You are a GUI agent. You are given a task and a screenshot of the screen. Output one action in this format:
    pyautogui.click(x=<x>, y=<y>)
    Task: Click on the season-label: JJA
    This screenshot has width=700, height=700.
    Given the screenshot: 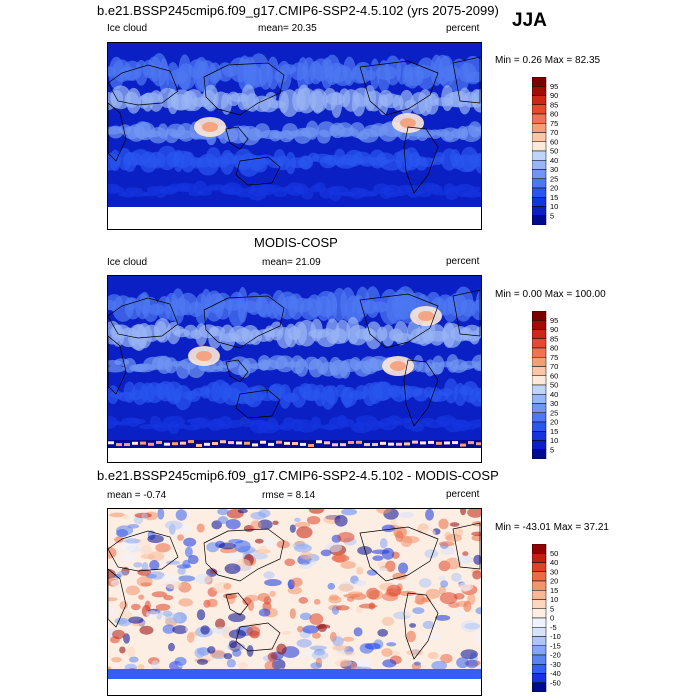 What is the action you would take?
    pyautogui.click(x=529, y=20)
    